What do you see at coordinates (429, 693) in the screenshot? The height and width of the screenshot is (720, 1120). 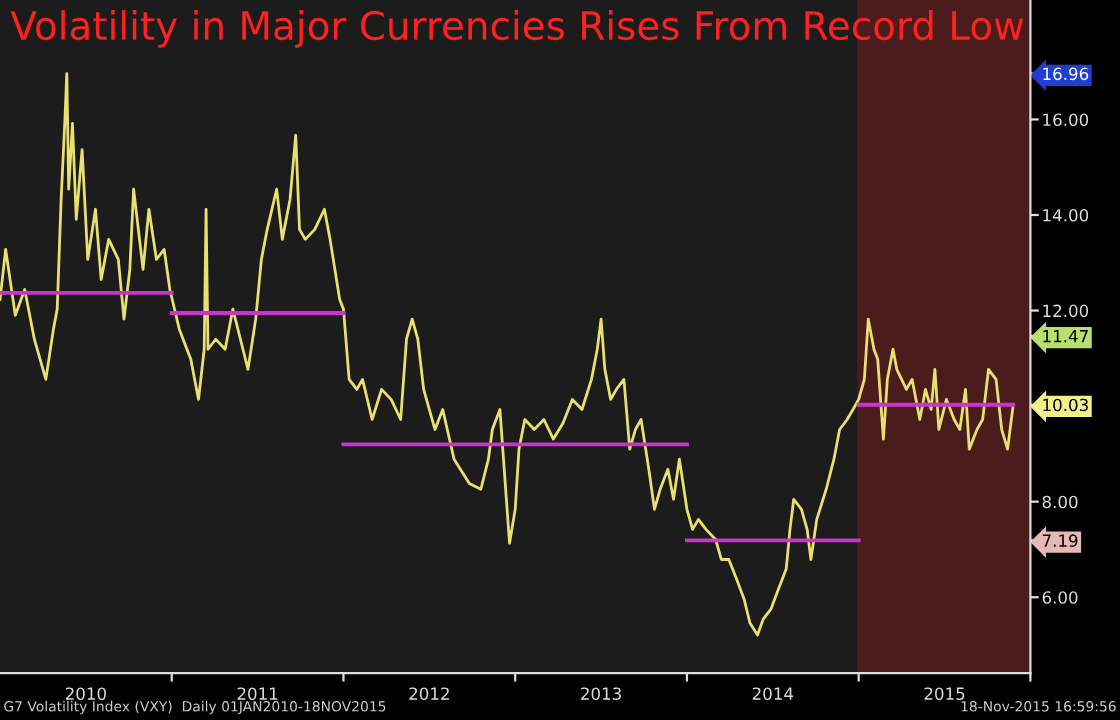 I see `x-tick-label: 2012` at bounding box center [429, 693].